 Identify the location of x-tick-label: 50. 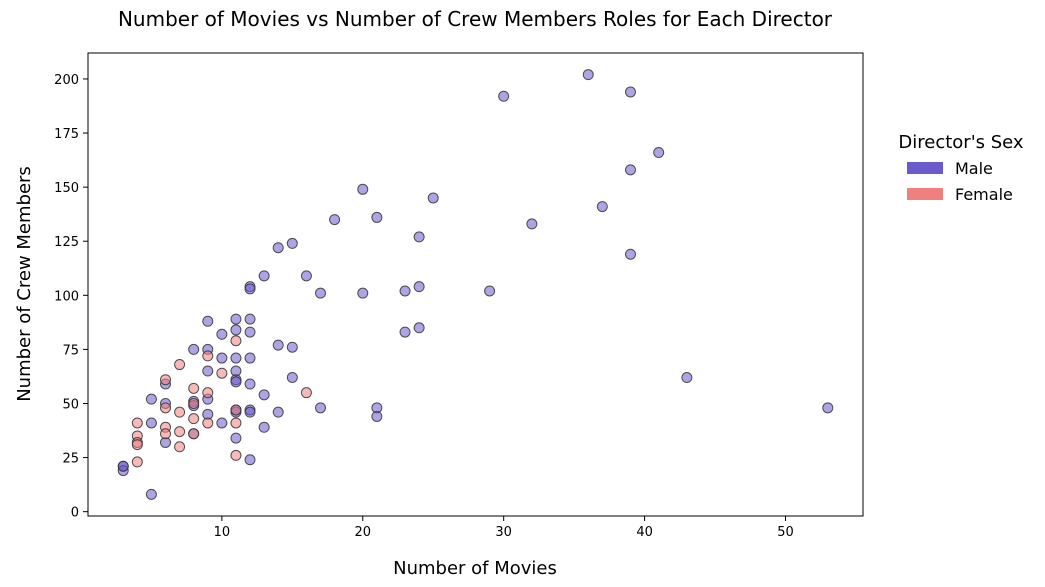
(785, 532).